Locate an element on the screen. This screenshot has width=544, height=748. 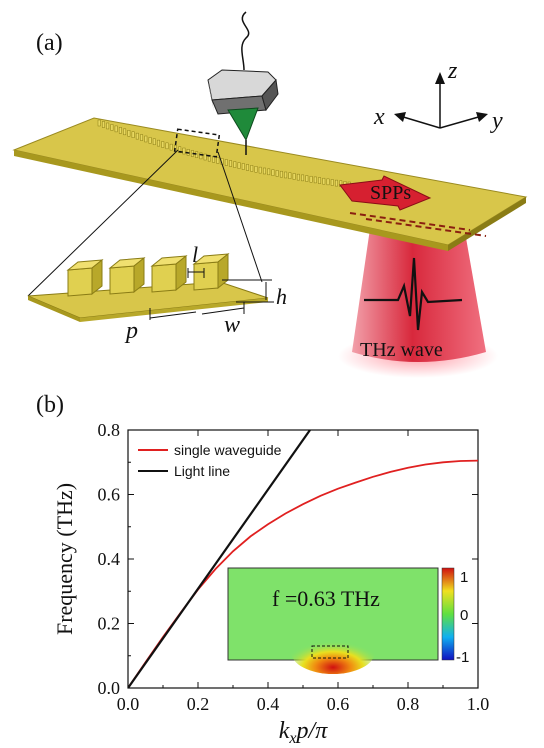
x-tick-label: 0.0 is located at coordinates (128, 704).